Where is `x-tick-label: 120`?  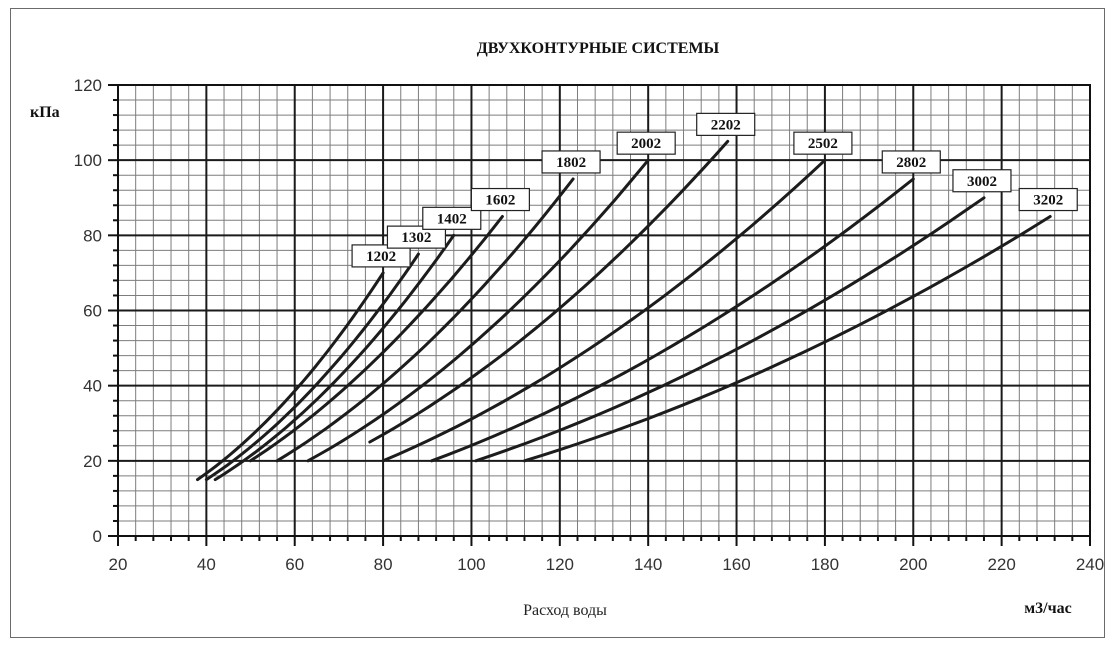 x-tick-label: 120 is located at coordinates (560, 564).